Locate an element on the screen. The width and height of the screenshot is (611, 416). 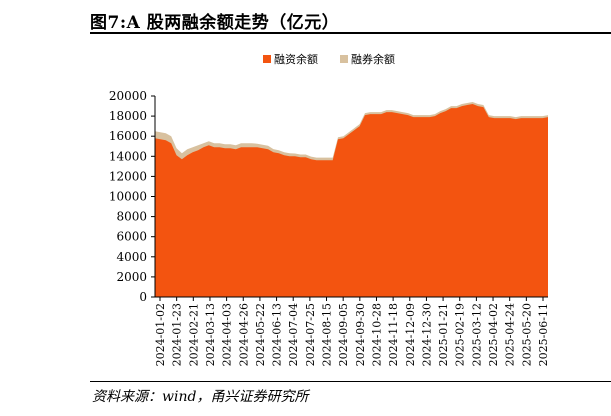
y-tick-label: 12000 is located at coordinates (128, 176).